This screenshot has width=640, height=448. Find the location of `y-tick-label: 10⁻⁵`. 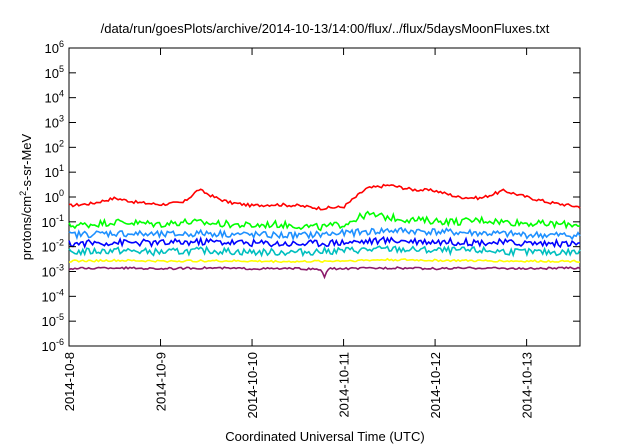

y-tick-label: 10⁻⁵ is located at coordinates (53, 320).